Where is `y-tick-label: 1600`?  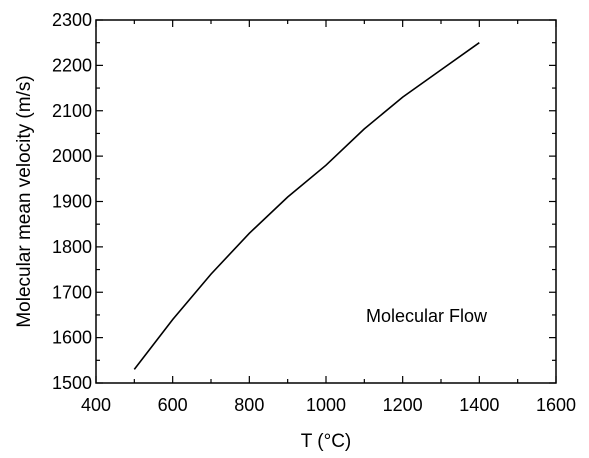 y-tick-label: 1600 is located at coordinates (72, 338).